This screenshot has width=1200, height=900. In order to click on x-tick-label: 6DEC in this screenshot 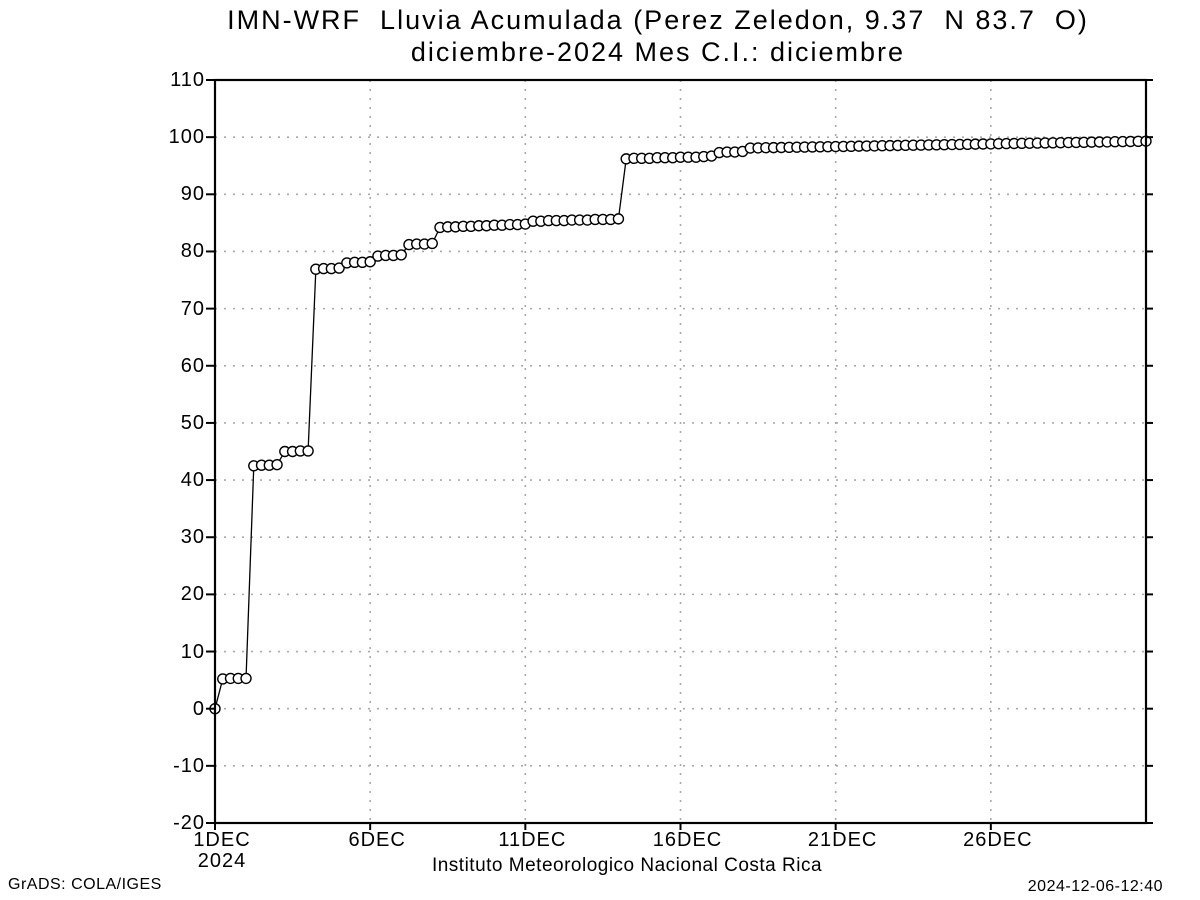, I will do `click(377, 840)`.